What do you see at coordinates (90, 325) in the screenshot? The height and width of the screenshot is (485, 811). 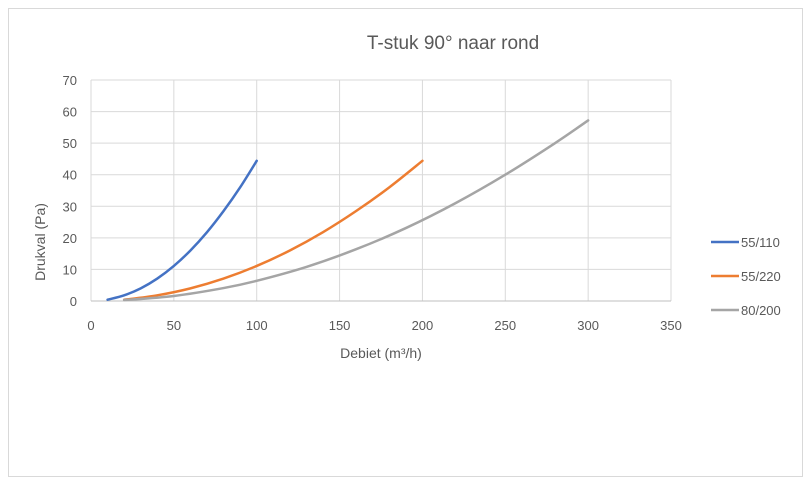 I see `x-tick-label: 0` at bounding box center [90, 325].